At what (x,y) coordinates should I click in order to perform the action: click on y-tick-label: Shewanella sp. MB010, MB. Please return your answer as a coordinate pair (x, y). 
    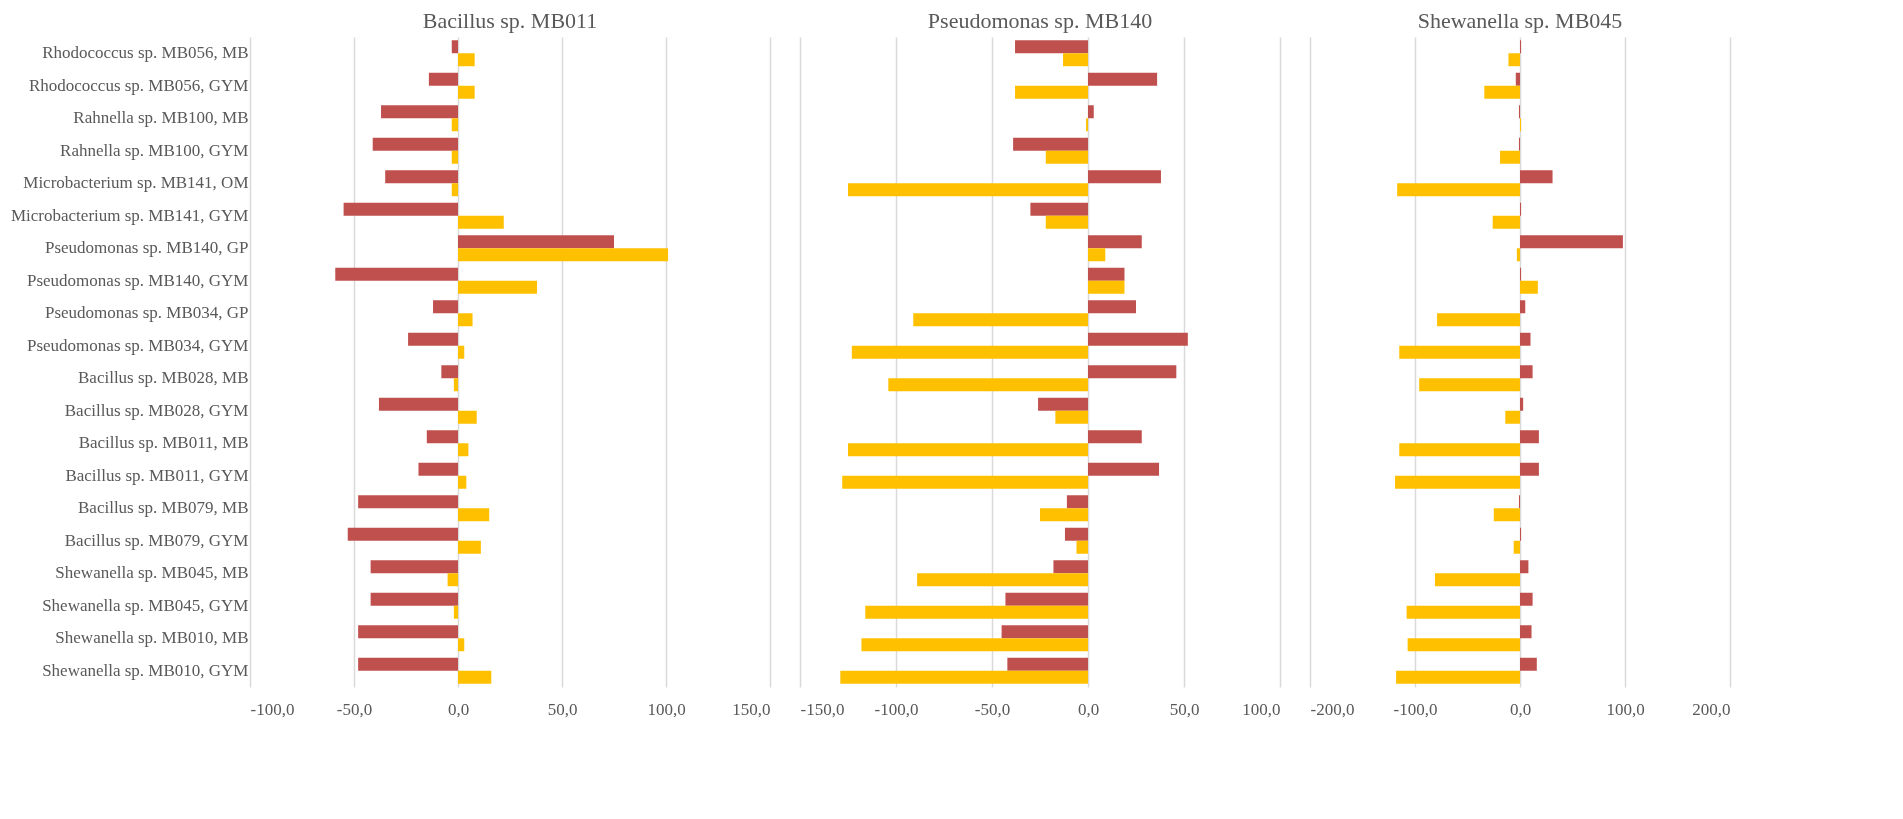
    Looking at the image, I should click on (152, 638).